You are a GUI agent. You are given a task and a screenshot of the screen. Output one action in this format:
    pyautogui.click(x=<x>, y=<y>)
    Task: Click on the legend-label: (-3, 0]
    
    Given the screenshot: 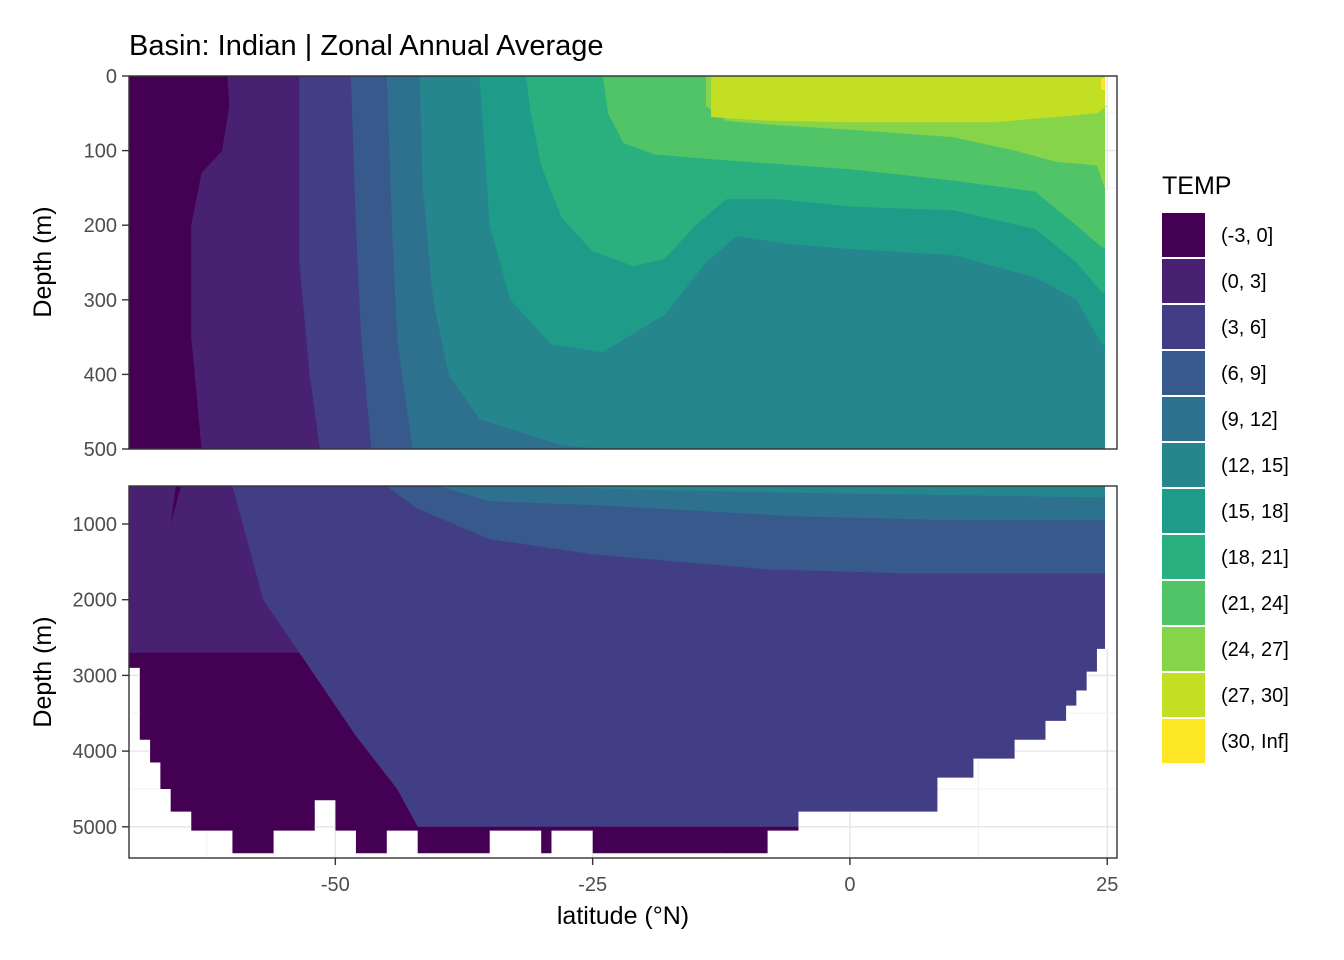 What is the action you would take?
    pyautogui.click(x=1247, y=236)
    